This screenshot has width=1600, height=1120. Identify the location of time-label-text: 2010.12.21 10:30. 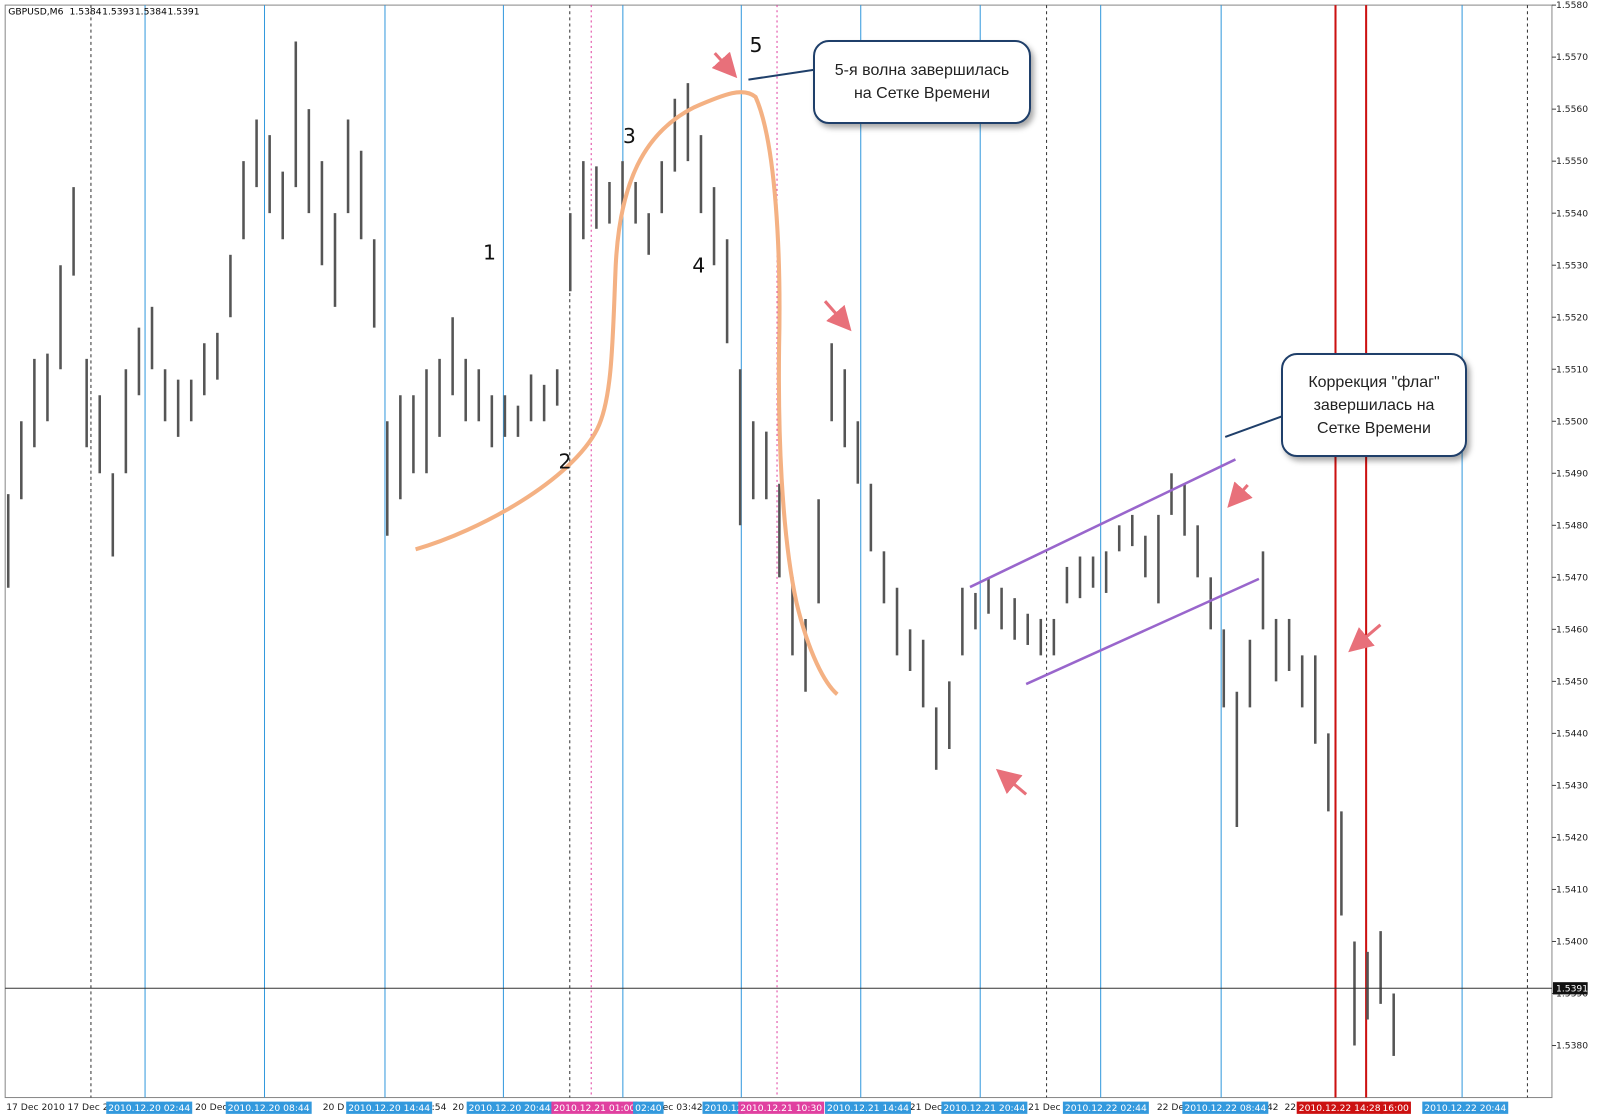
(781, 1108).